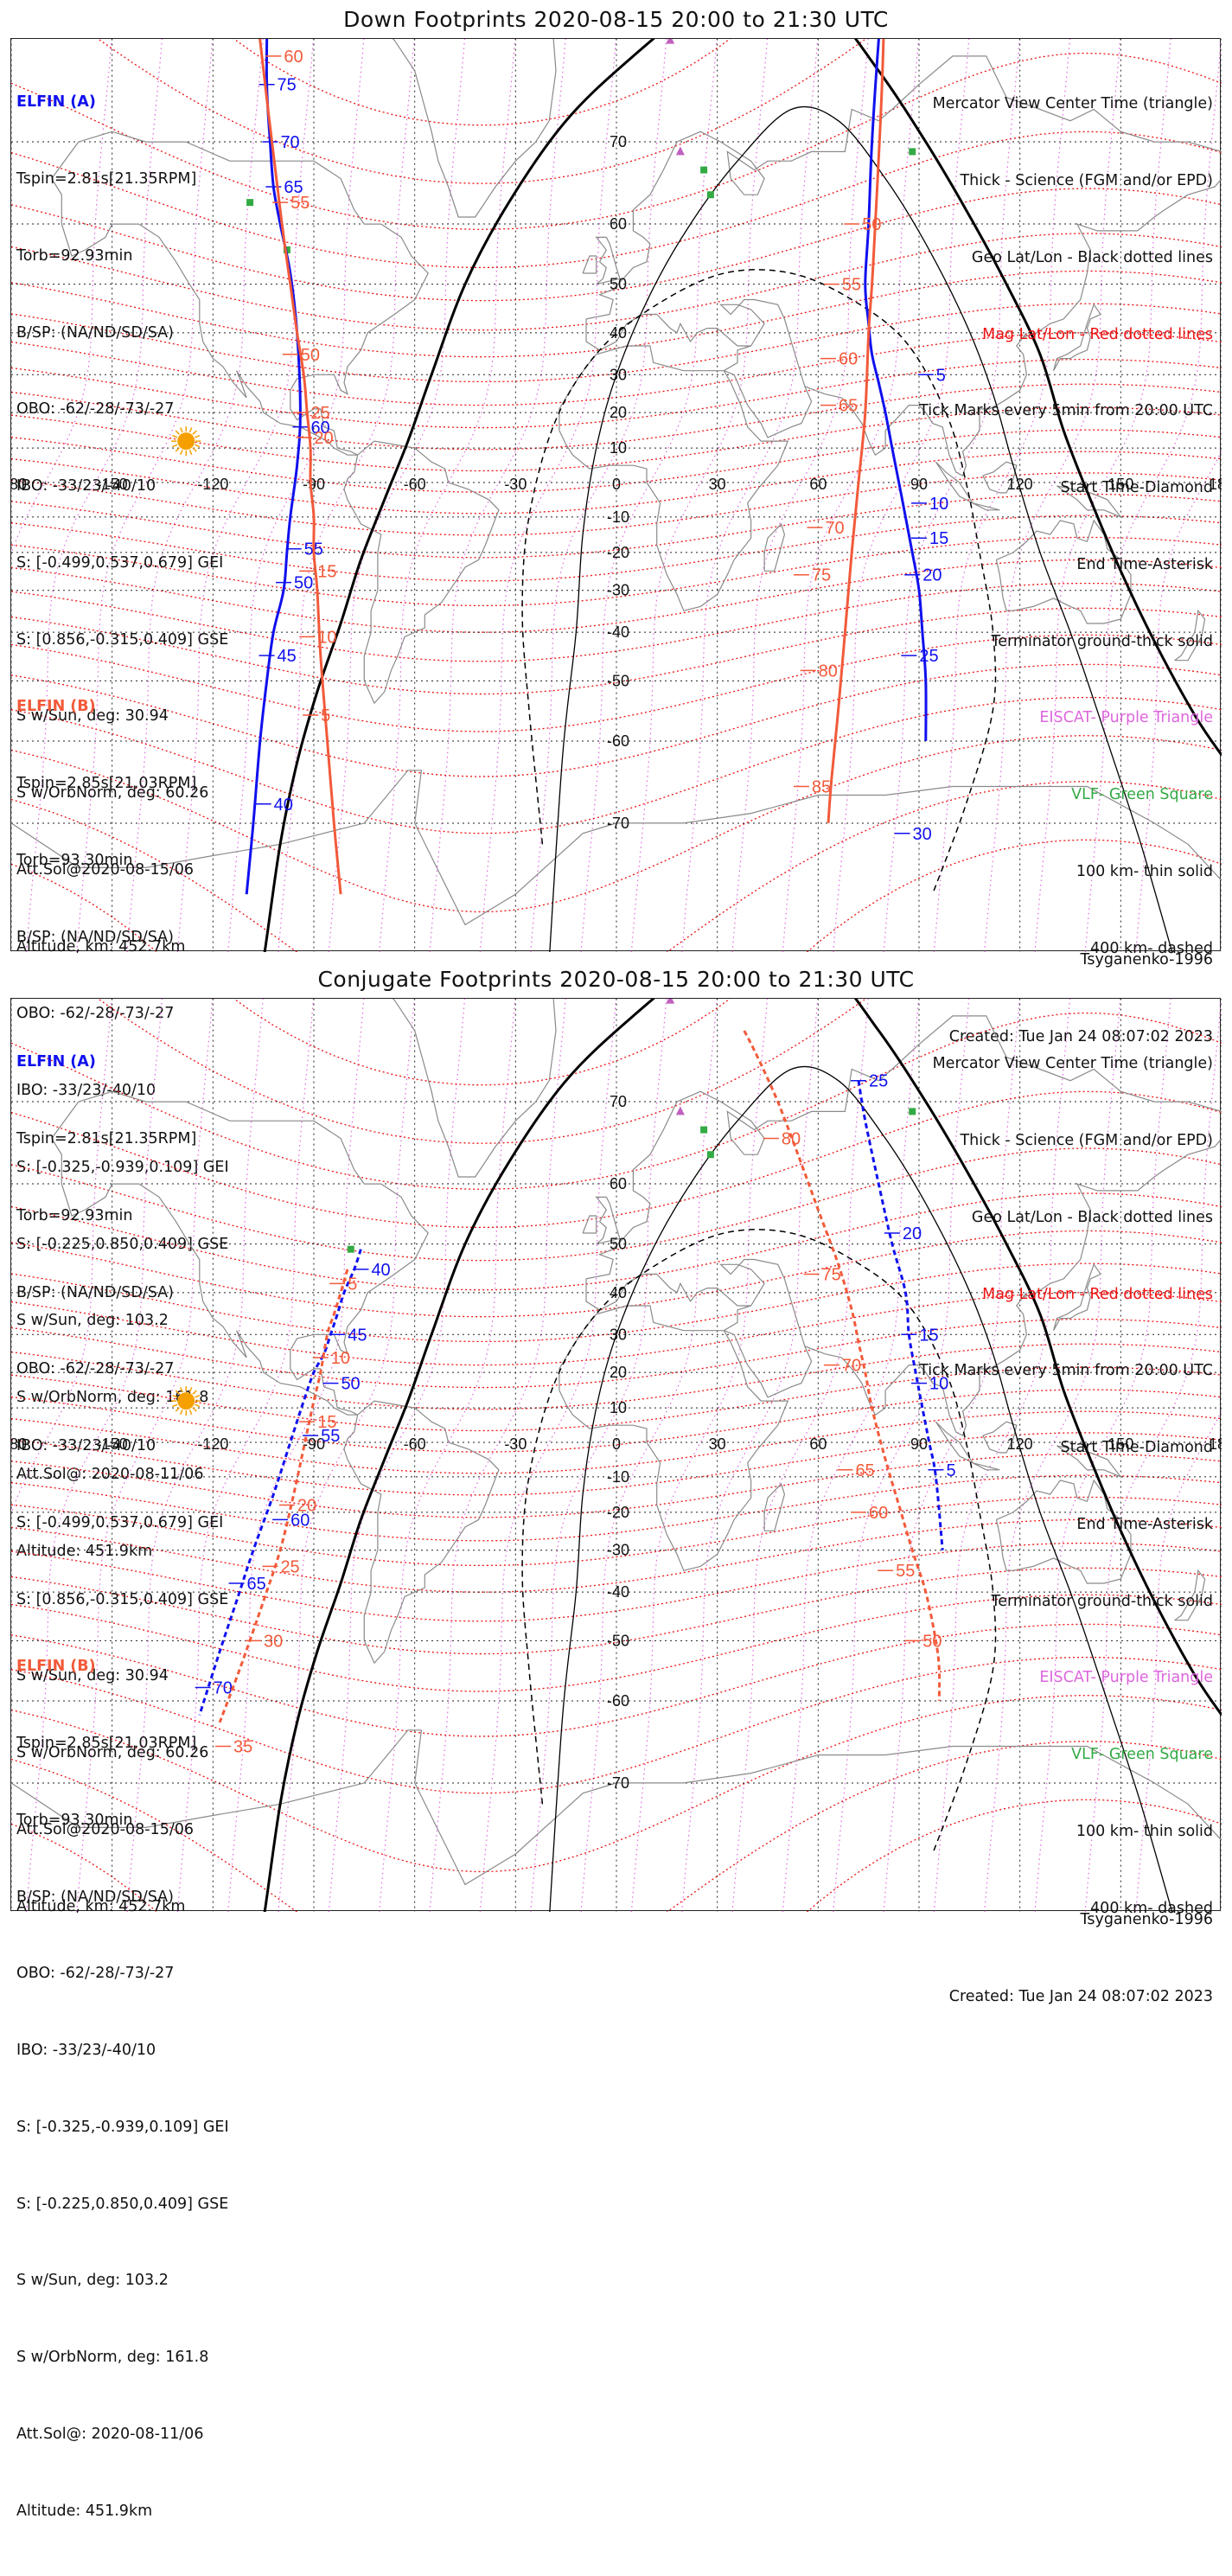  What do you see at coordinates (1092, 257) in the screenshot?
I see `legend-item: Geo Lat/Lon - Black dotted lines` at bounding box center [1092, 257].